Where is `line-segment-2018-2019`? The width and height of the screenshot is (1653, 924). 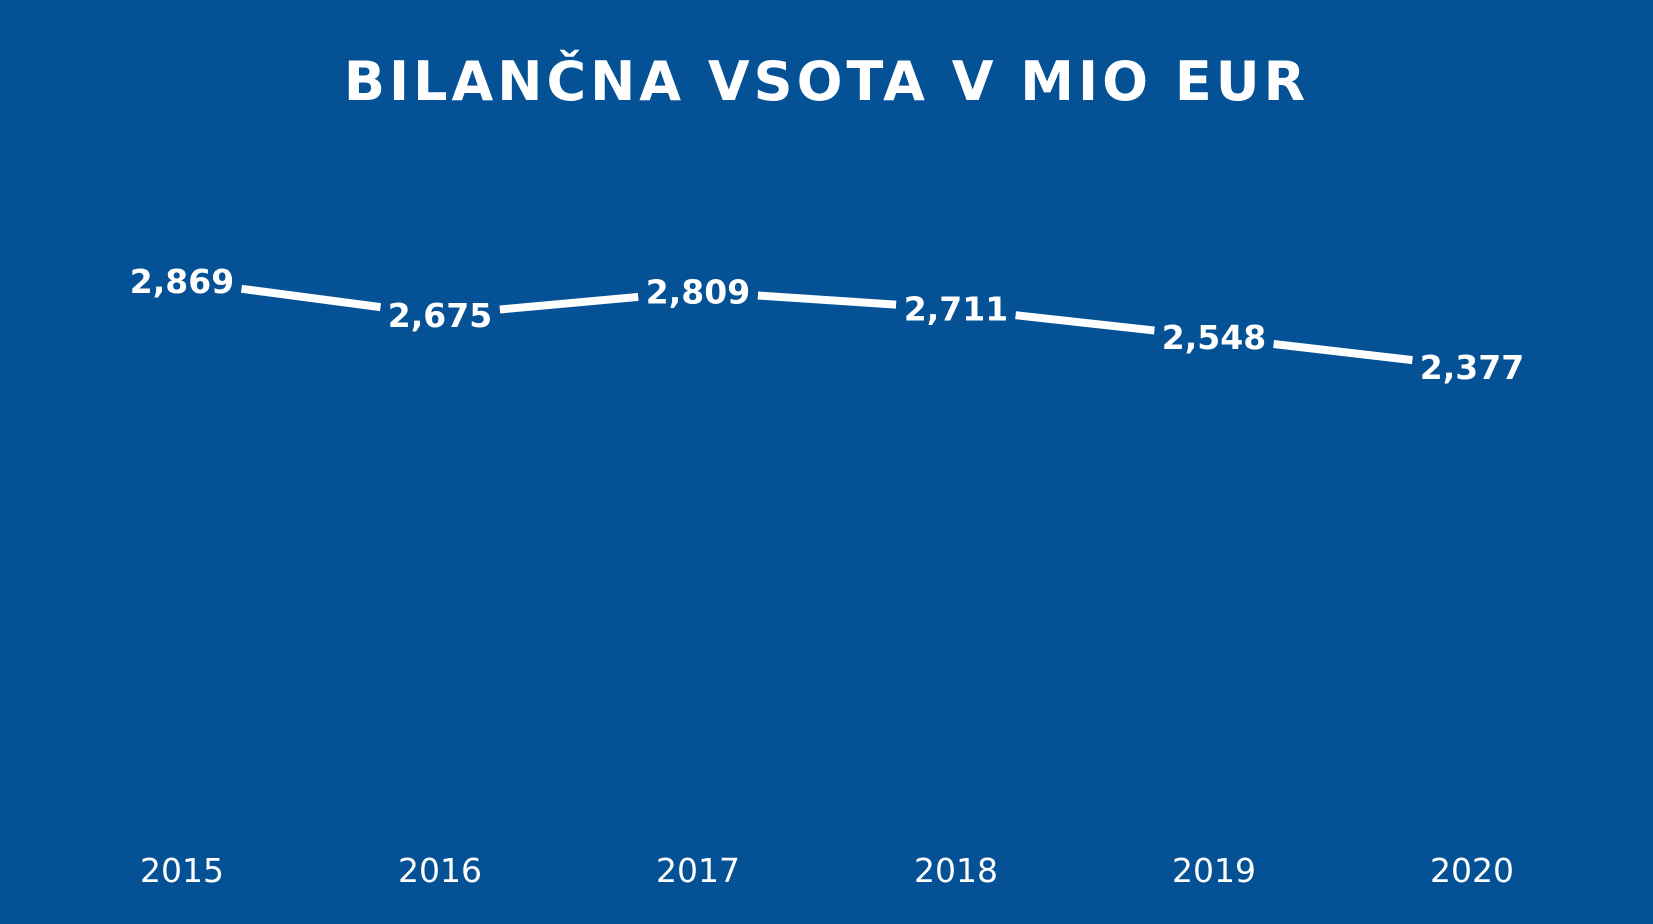 line-segment-2018-2019 is located at coordinates (1085, 323).